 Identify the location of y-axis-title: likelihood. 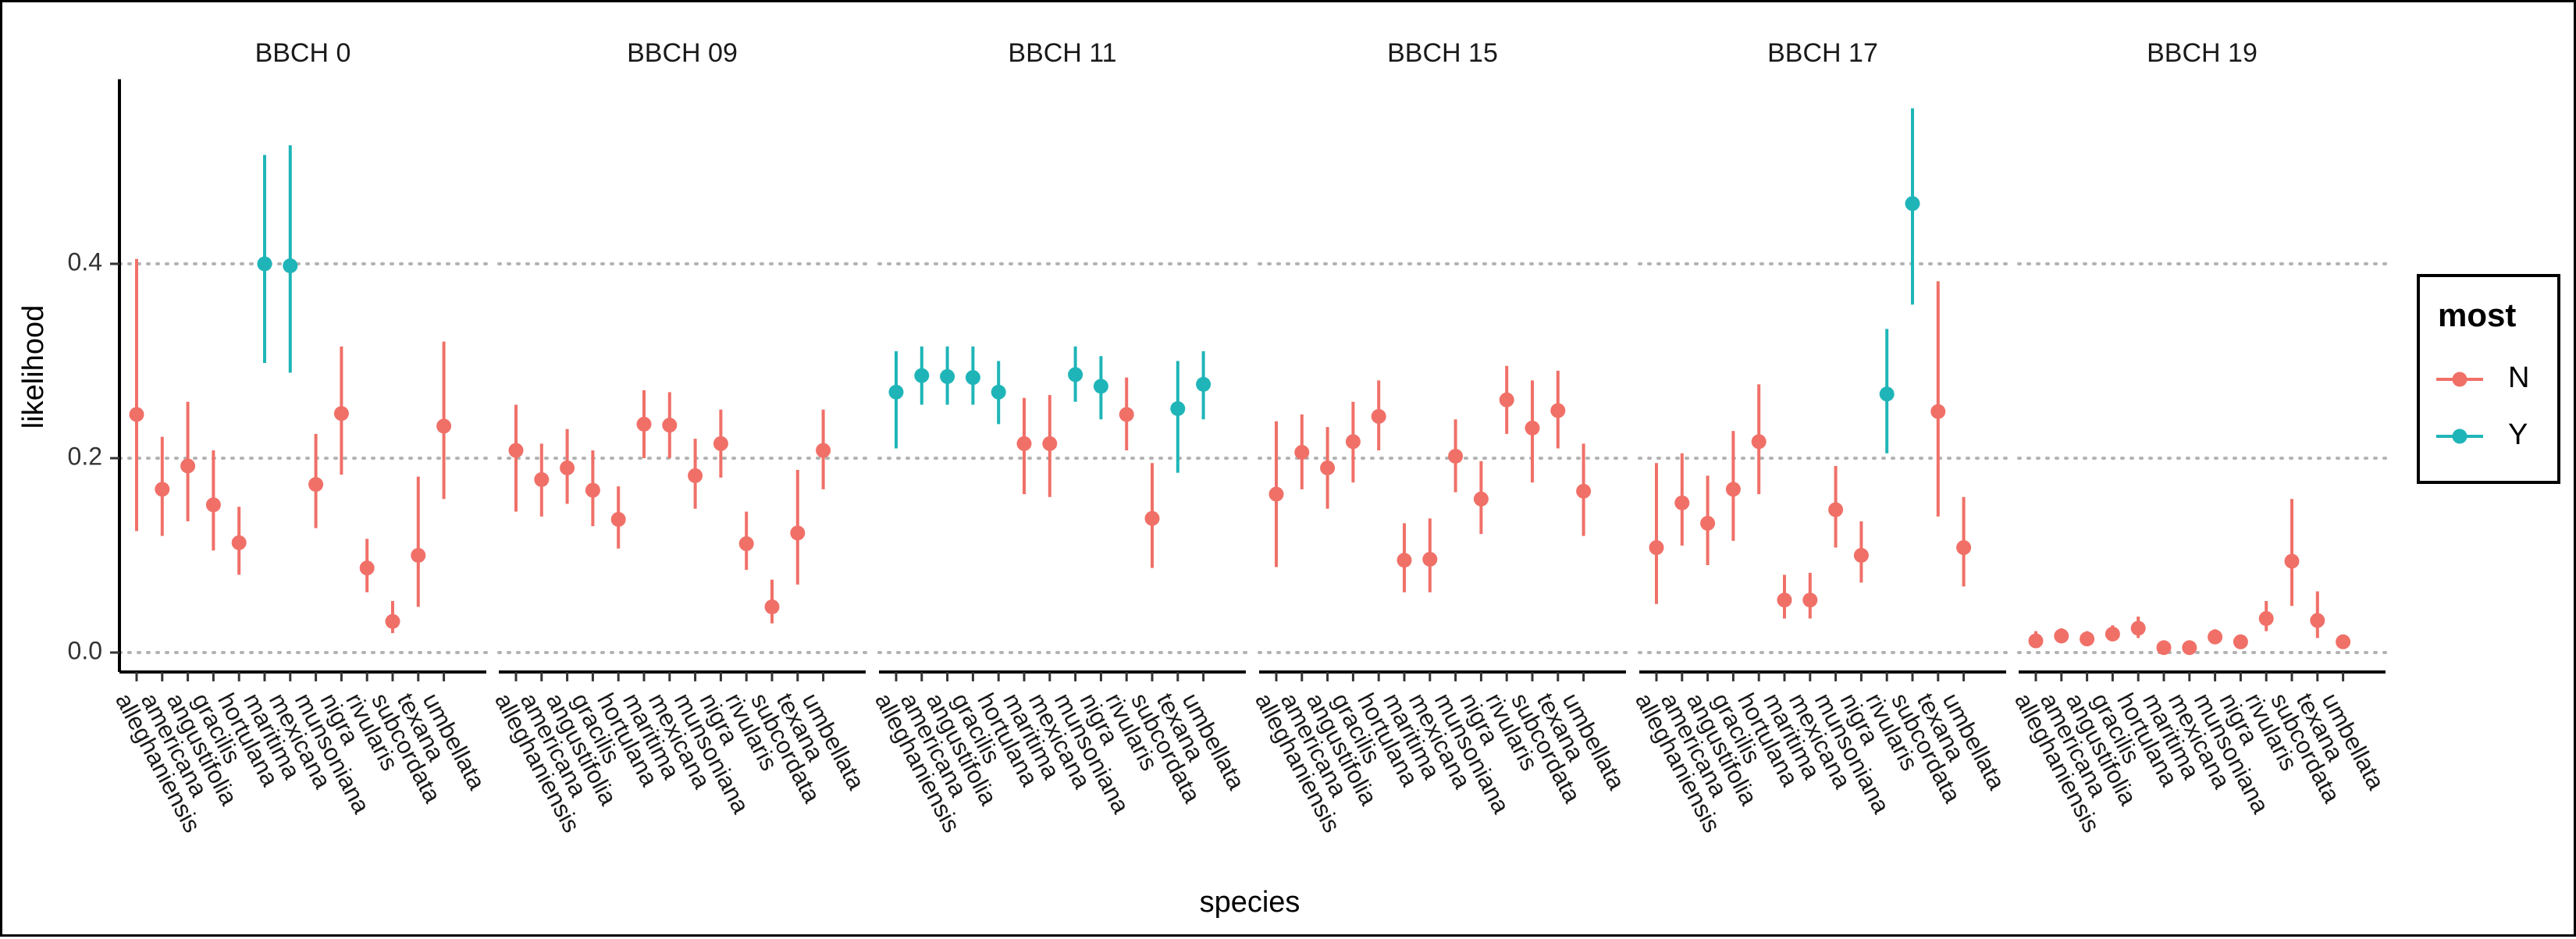
(33, 367).